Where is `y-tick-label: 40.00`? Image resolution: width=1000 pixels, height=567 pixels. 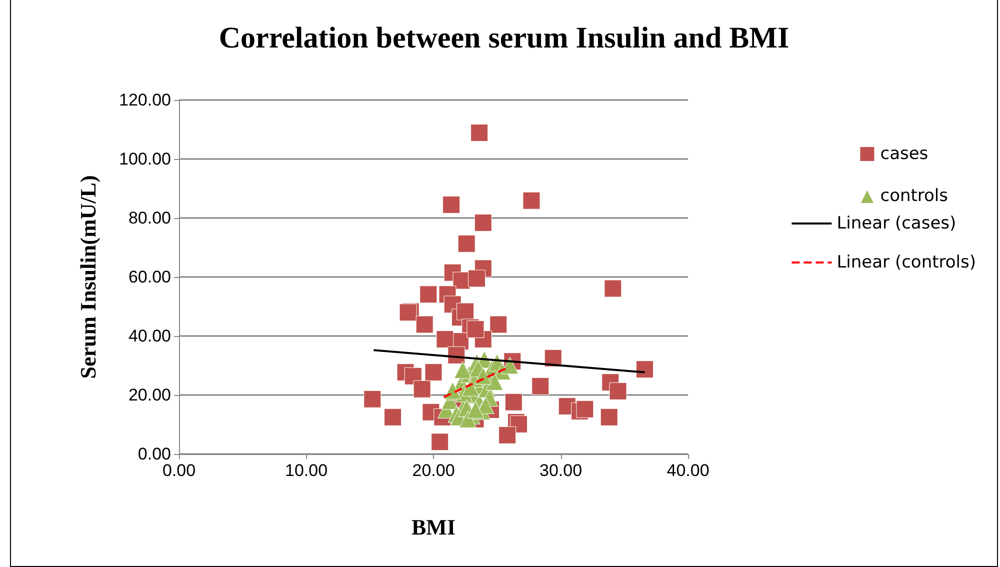 y-tick-label: 40.00 is located at coordinates (149, 336).